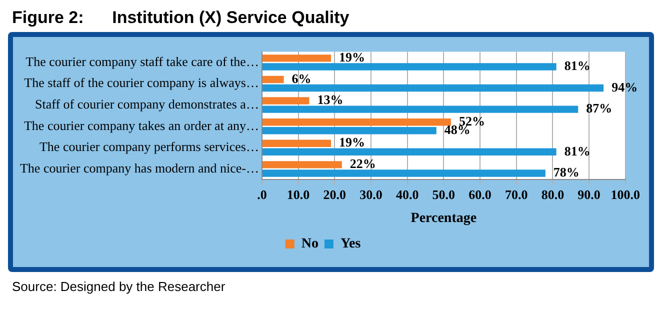  What do you see at coordinates (302, 78) in the screenshot?
I see `data-label: 6%` at bounding box center [302, 78].